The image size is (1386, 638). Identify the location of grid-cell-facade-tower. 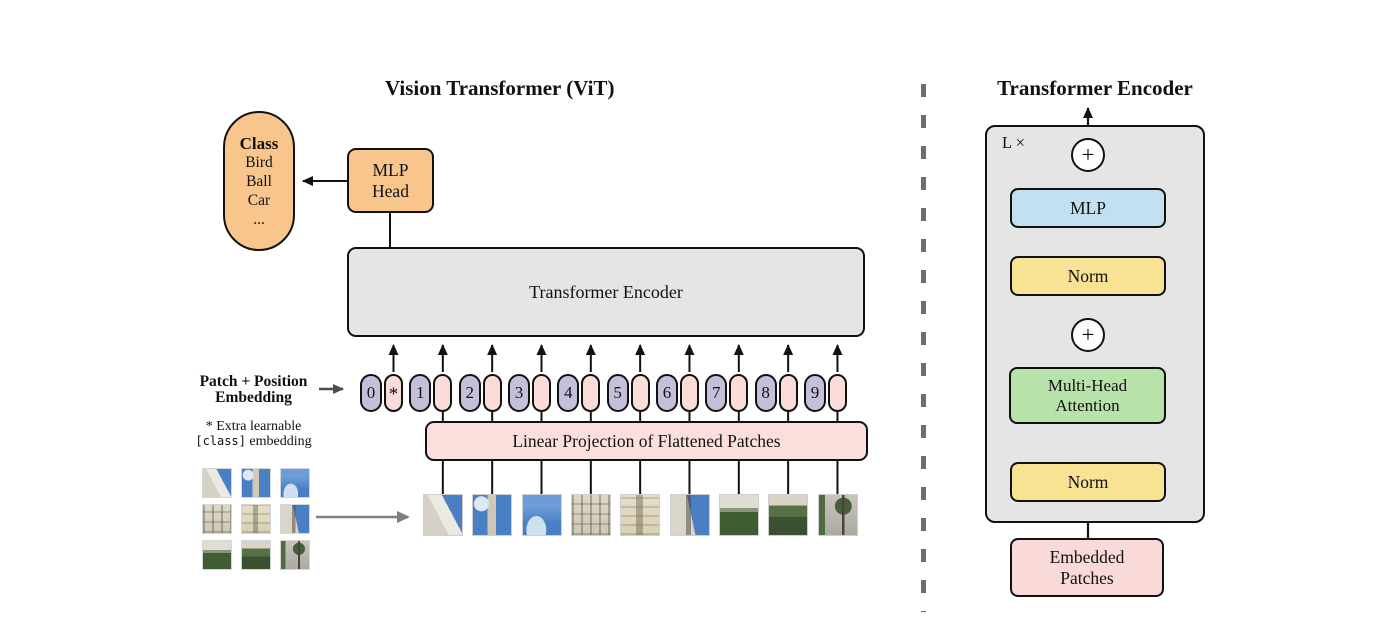
(256, 519).